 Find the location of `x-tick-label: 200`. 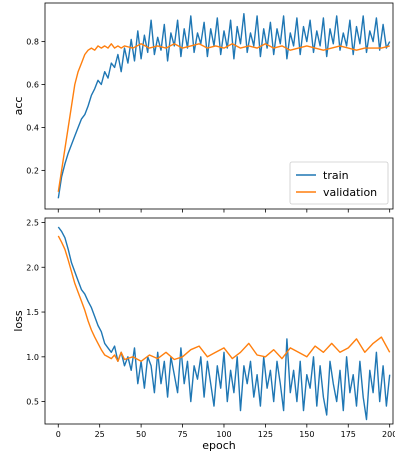

x-tick-label: 200 is located at coordinates (388, 434).